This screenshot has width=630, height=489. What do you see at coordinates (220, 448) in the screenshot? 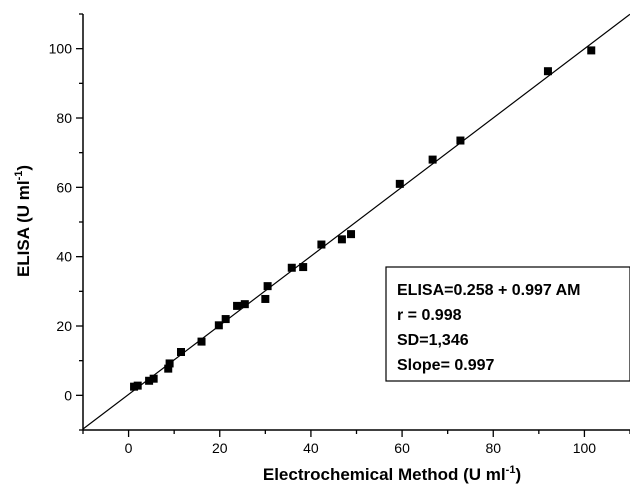
I see `x-tick-label: 20` at bounding box center [220, 448].